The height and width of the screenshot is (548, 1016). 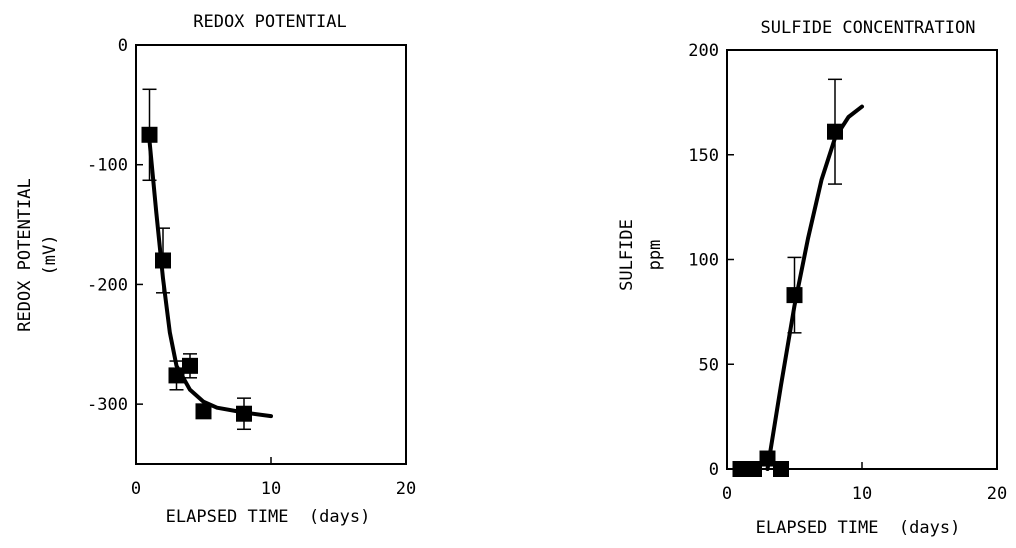 What do you see at coordinates (136, 489) in the screenshot?
I see `redox-x-tick-label: 0` at bounding box center [136, 489].